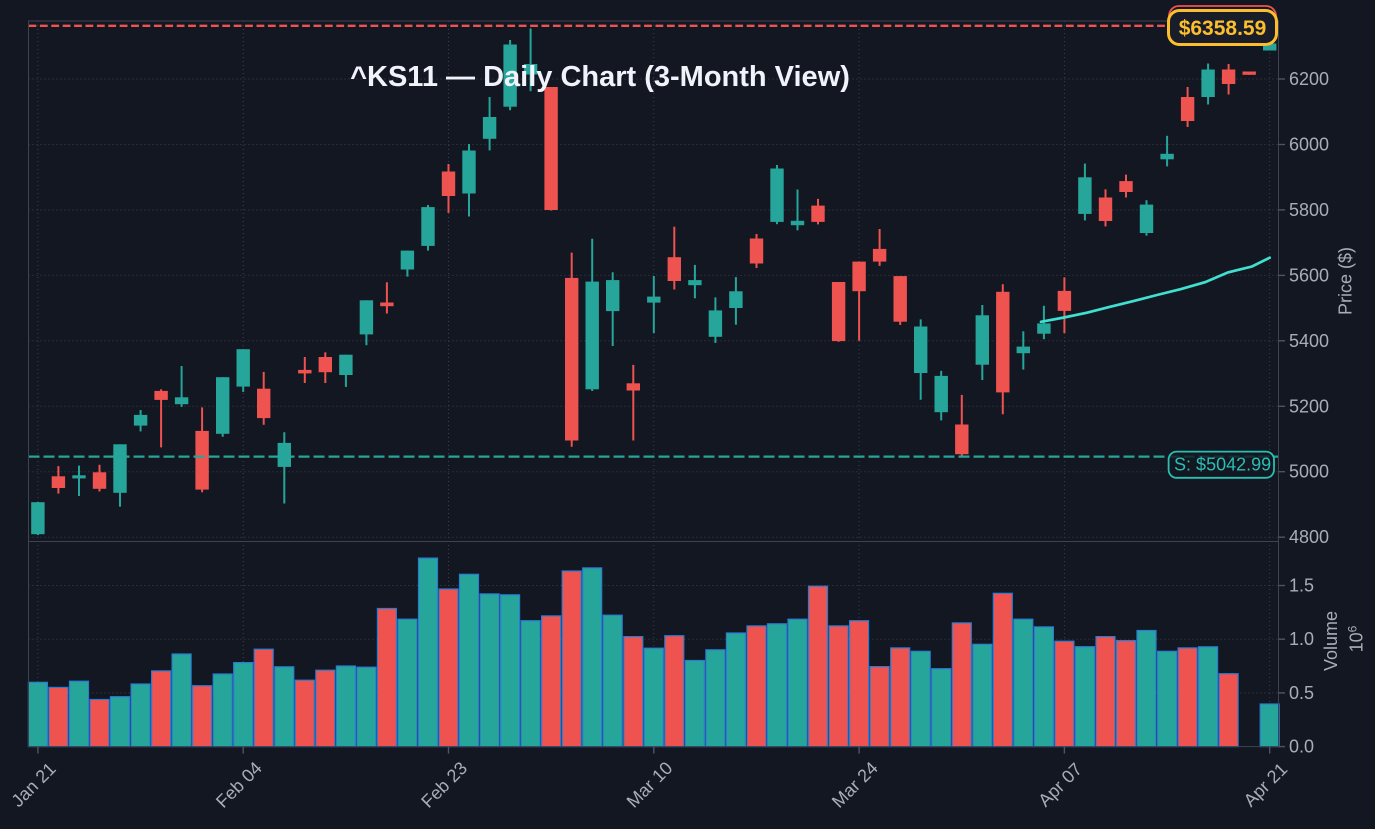  What do you see at coordinates (1301, 747) in the screenshot?
I see `svg-text: 0.0` at bounding box center [1301, 747].